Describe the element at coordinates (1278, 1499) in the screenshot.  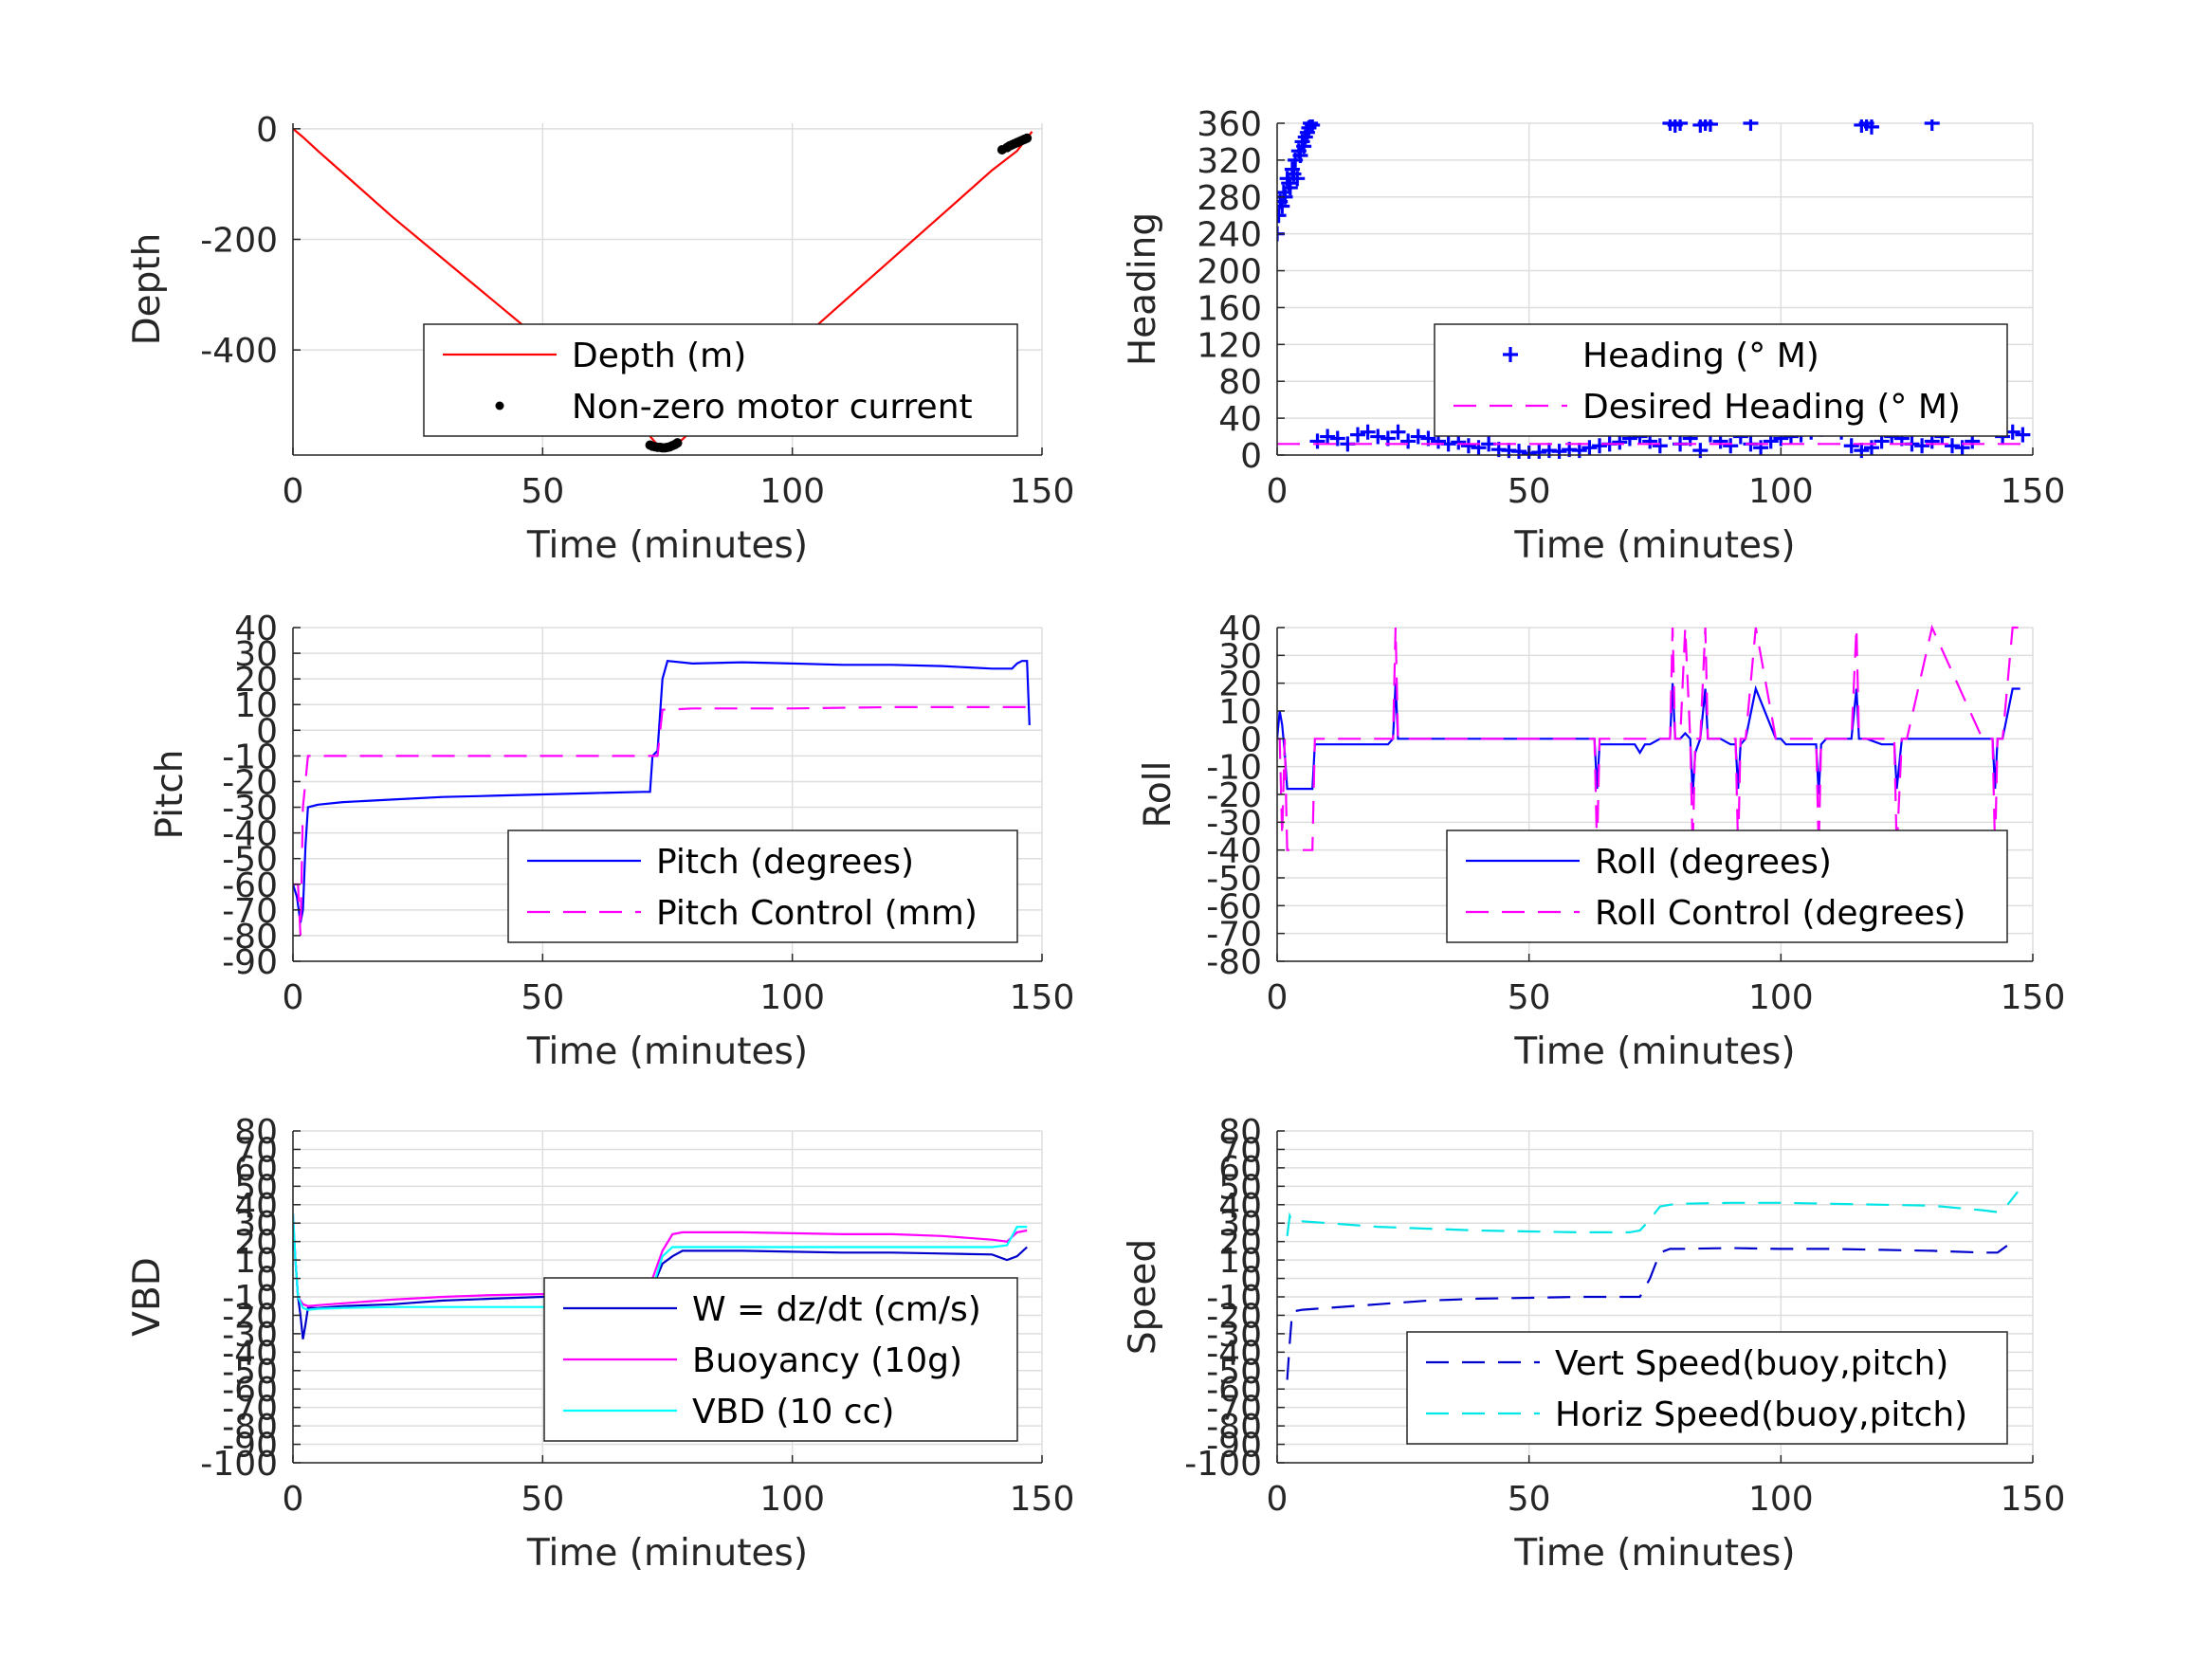
I see `speed-xtick-label: 0` at that location.